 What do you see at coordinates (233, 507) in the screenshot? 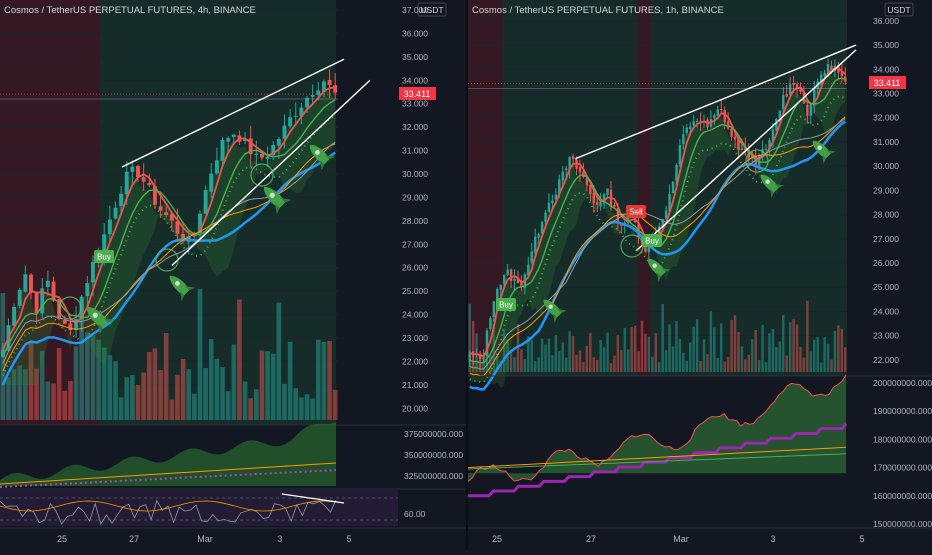
I see `rsi-pane-4h: 60.00` at bounding box center [233, 507].